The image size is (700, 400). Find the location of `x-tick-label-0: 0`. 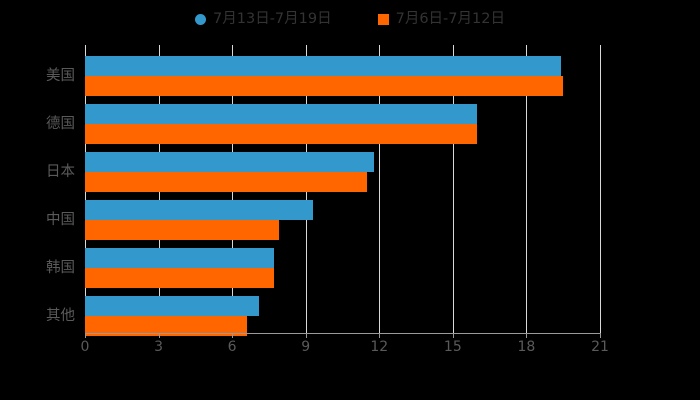

x-tick-label-0: 0 is located at coordinates (85, 347).